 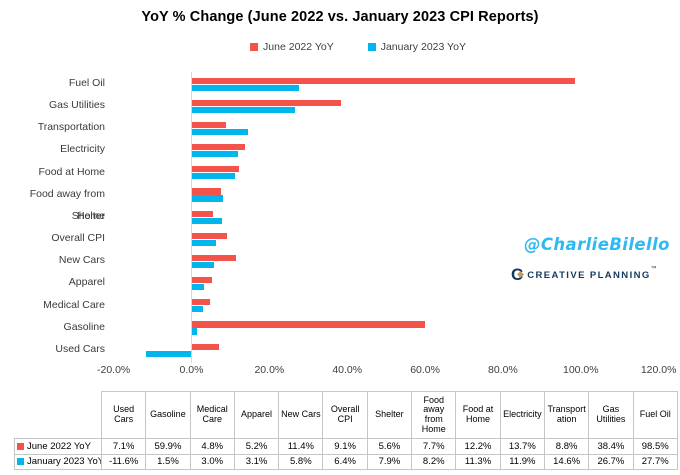 What do you see at coordinates (503, 370) in the screenshot?
I see `x-tick-label: 80.0%` at bounding box center [503, 370].